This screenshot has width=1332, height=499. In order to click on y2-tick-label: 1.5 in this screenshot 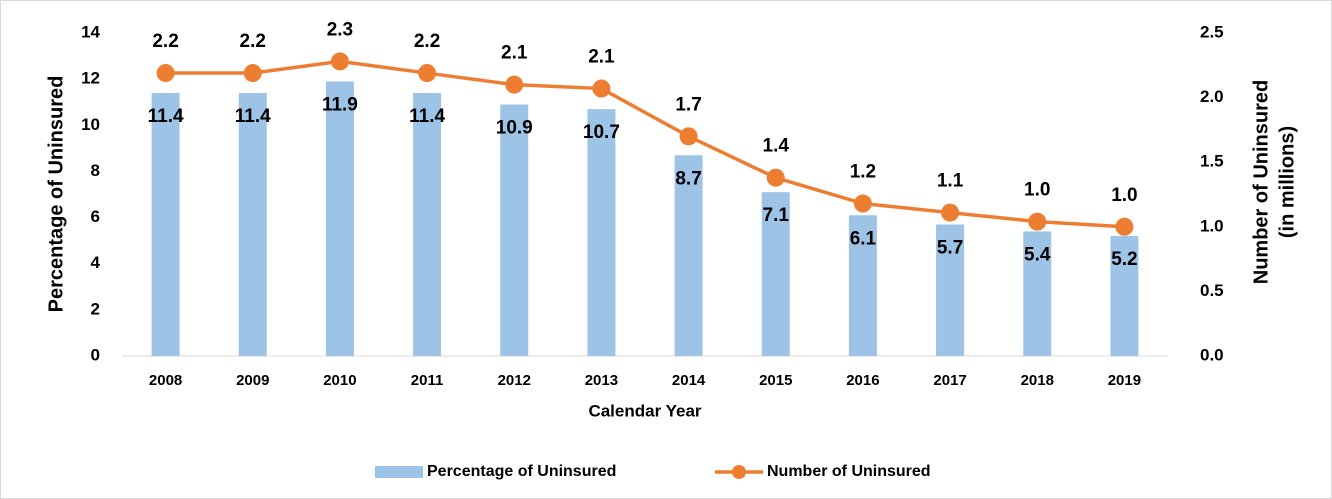, I will do `click(1212, 161)`.